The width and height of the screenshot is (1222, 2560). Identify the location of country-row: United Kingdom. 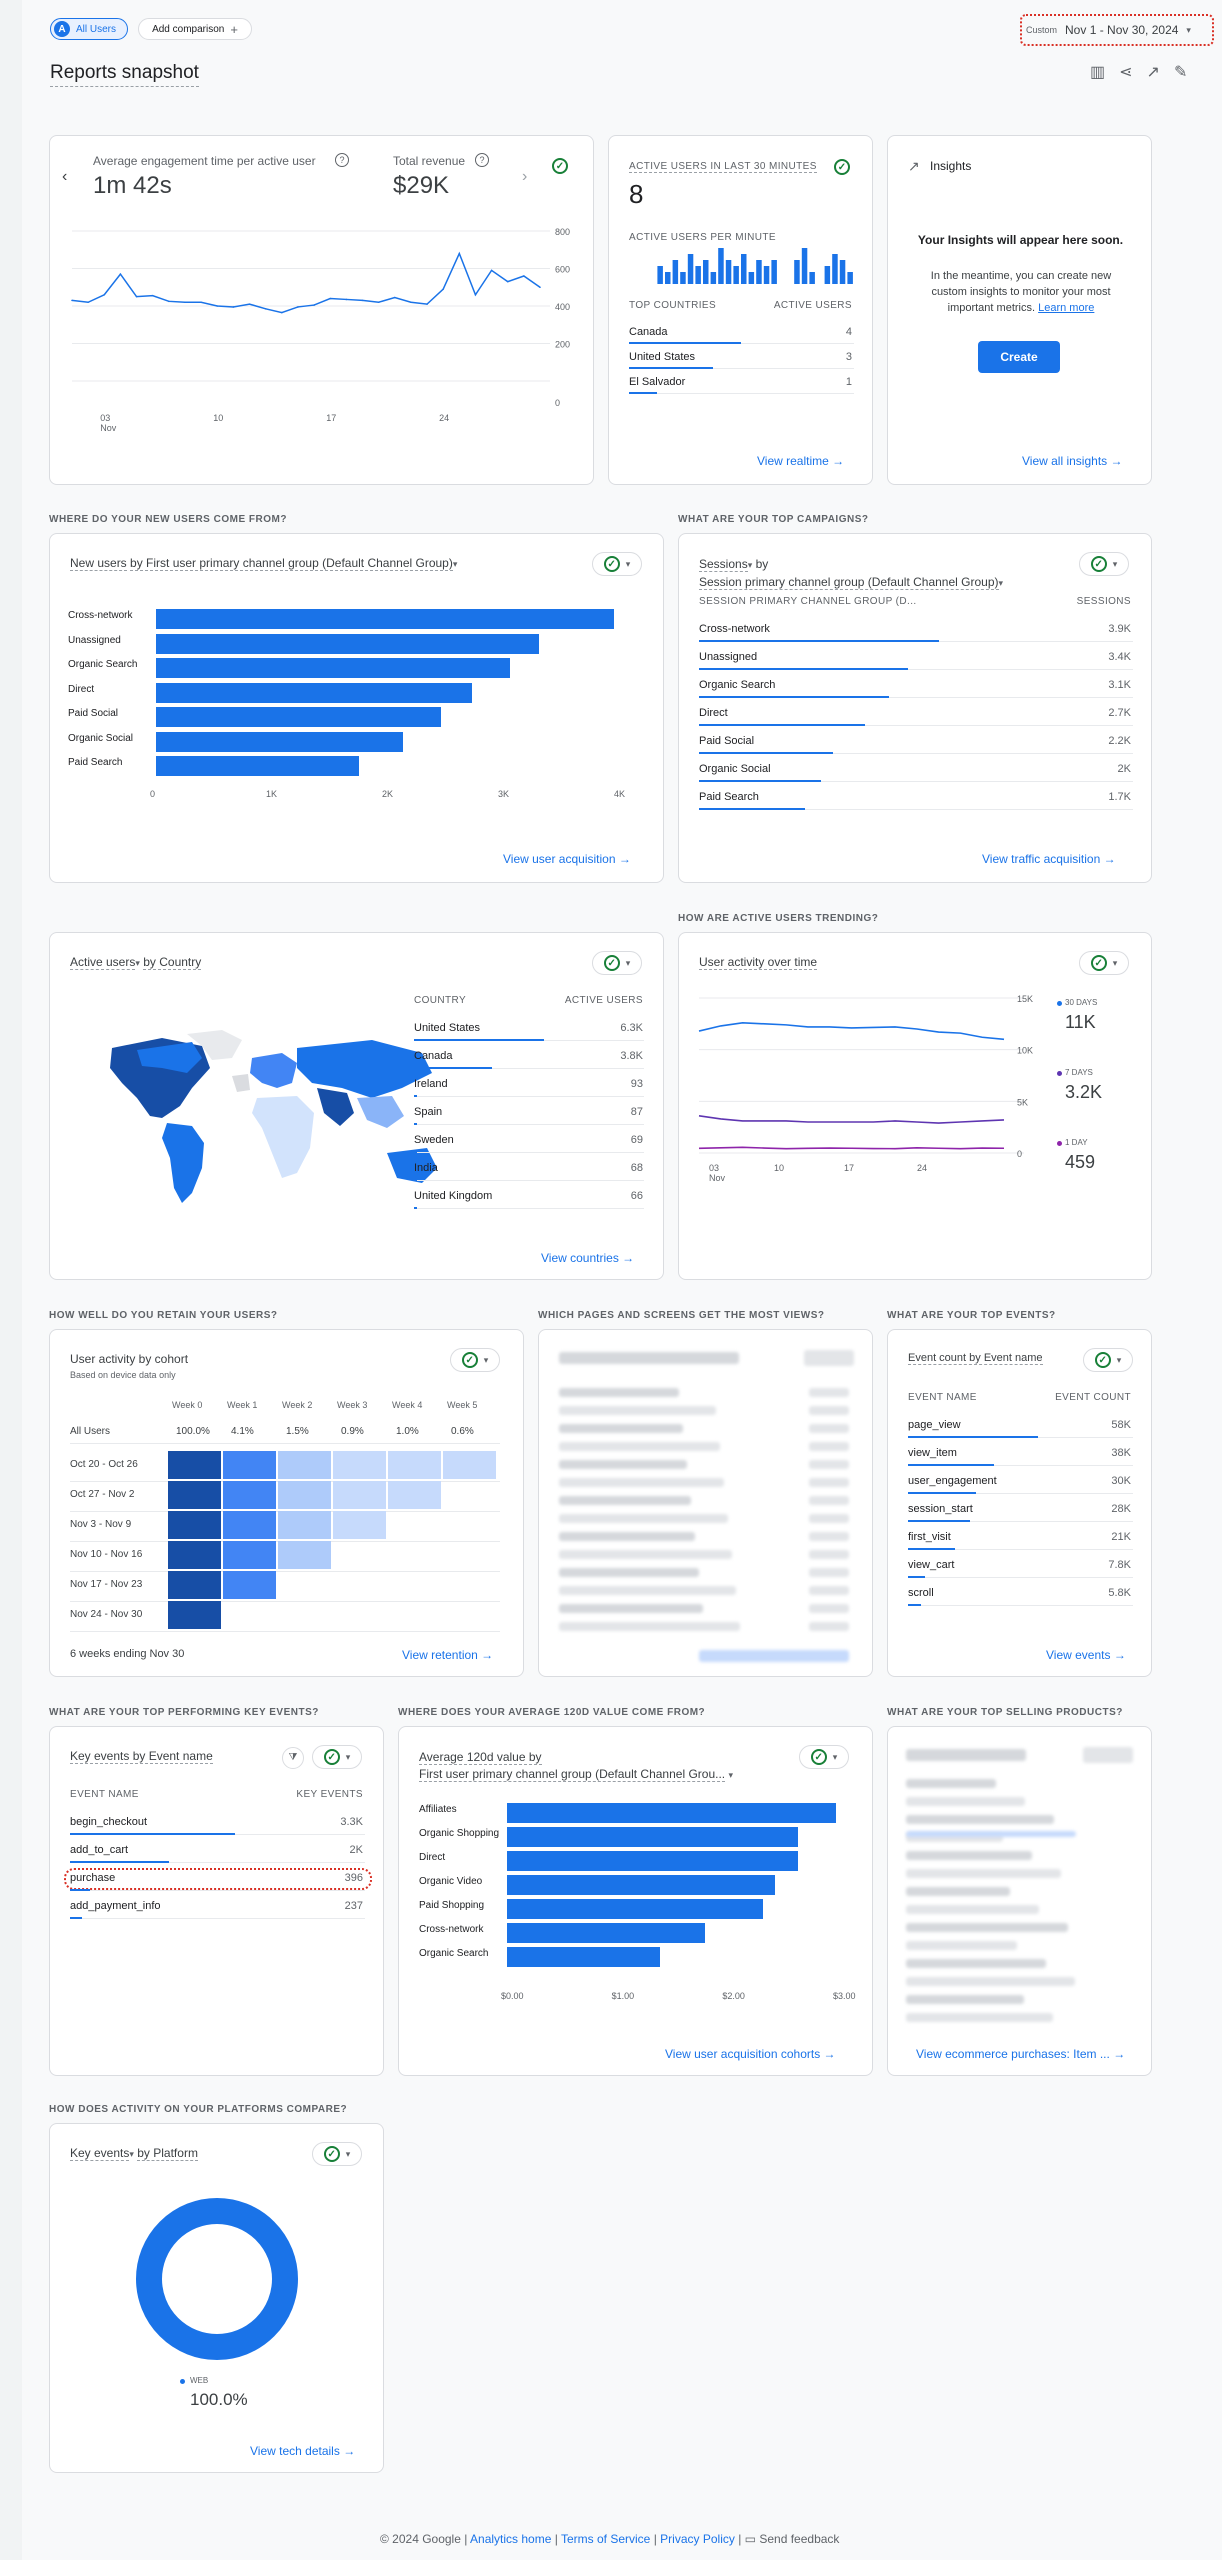
(453, 1196).